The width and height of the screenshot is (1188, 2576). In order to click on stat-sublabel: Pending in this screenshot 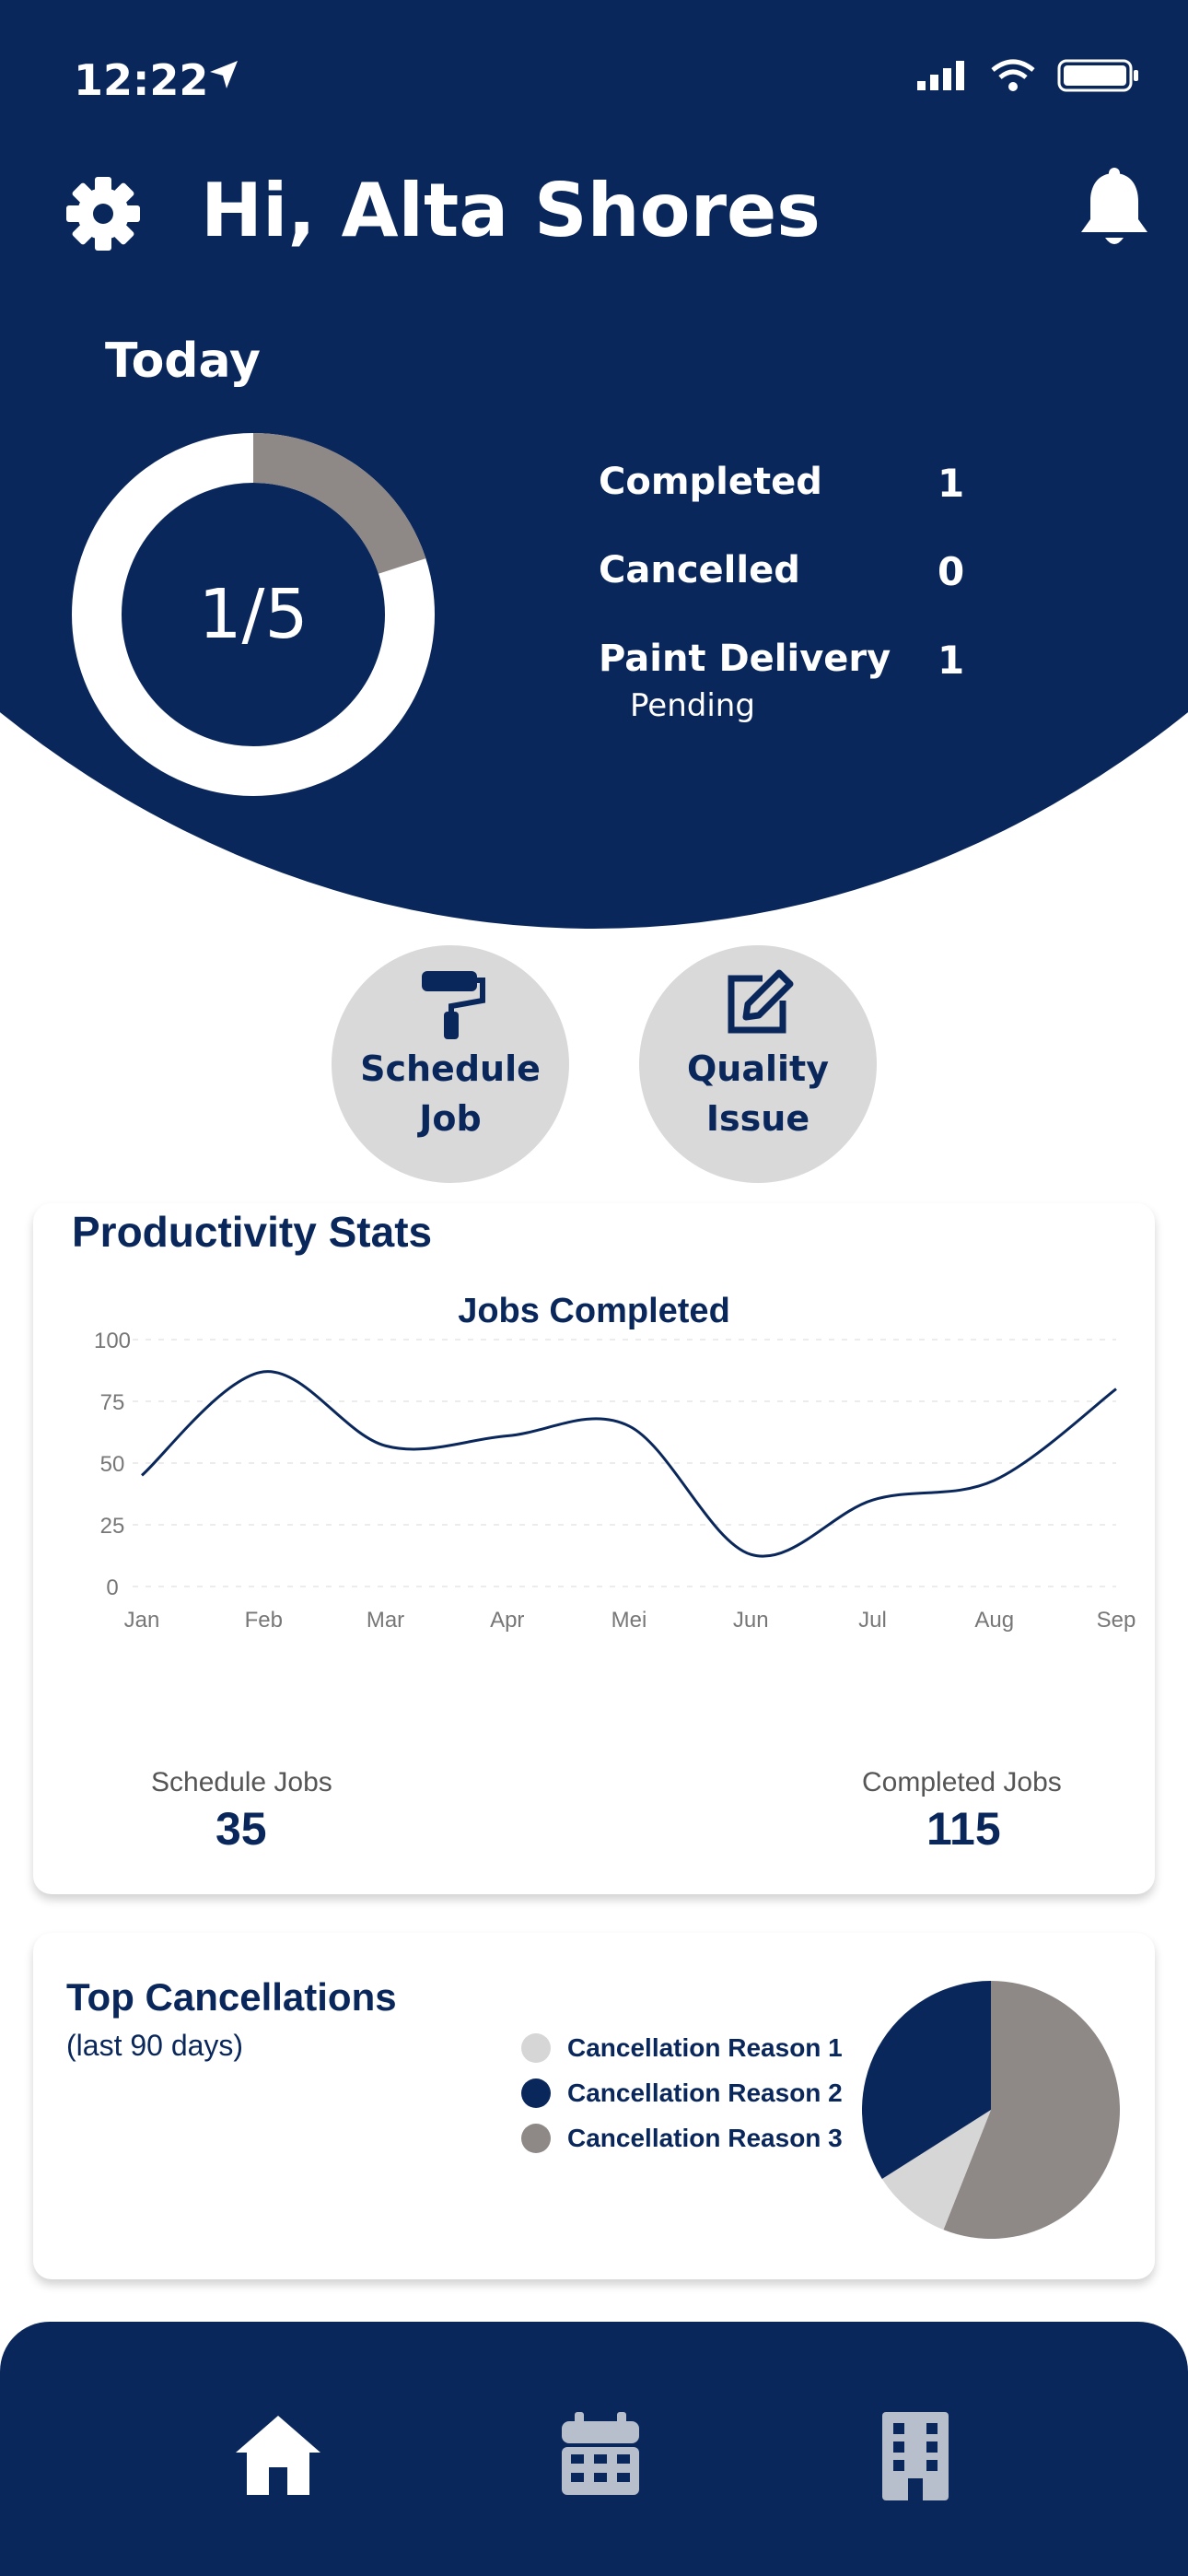, I will do `click(692, 705)`.